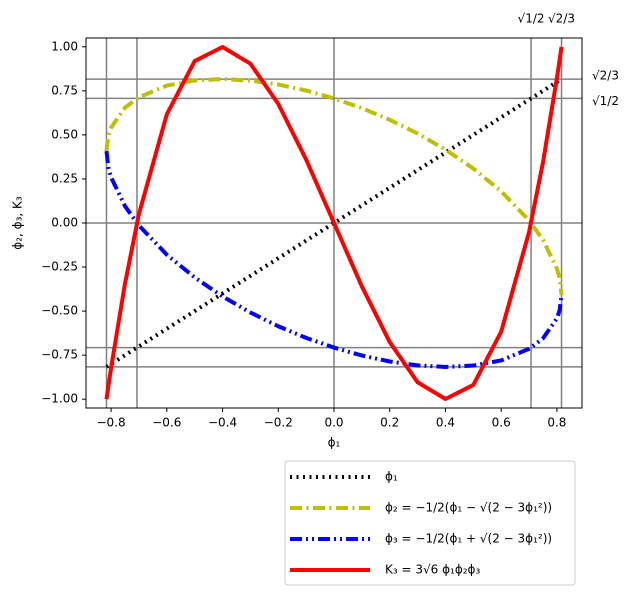 The image size is (638, 595). Describe the element at coordinates (64, 178) in the screenshot. I see `y-tick-label: 0.25` at that location.